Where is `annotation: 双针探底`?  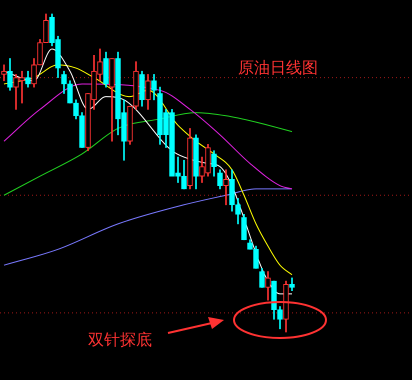 annotation: 双针探底 is located at coordinates (120, 340).